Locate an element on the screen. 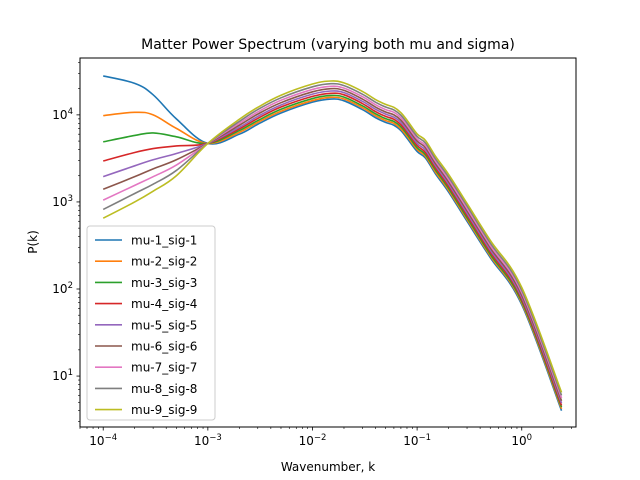  legend-entry: mu-8_sig-8 is located at coordinates (146, 389).